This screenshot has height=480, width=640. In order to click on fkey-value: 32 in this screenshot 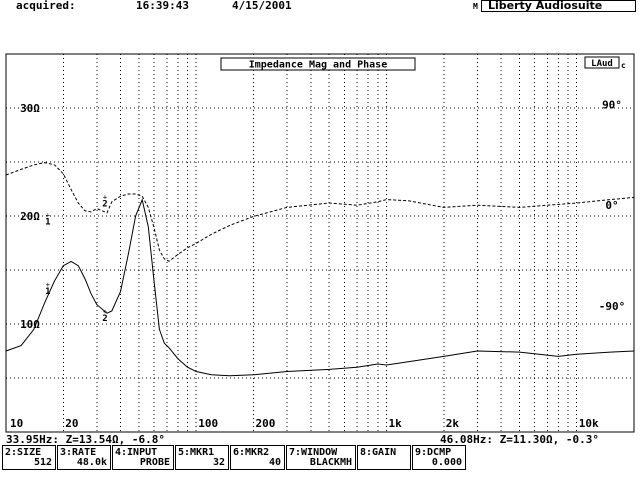, I will do `click(218, 462)`.